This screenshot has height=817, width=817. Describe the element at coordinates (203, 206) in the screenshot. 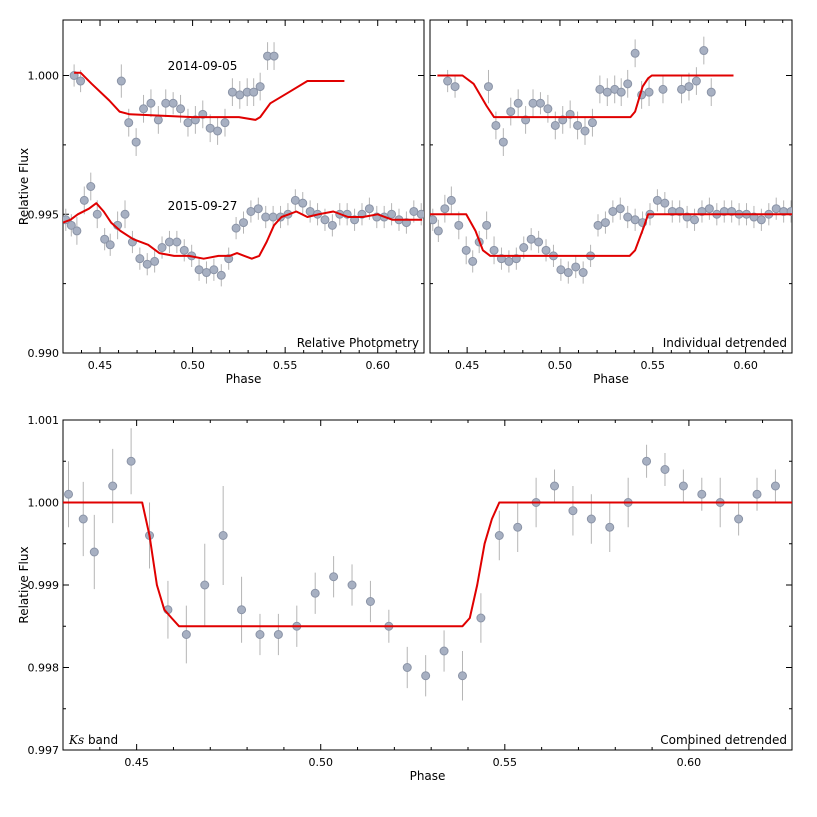

I see `date-label: 2015-09-27` at that location.